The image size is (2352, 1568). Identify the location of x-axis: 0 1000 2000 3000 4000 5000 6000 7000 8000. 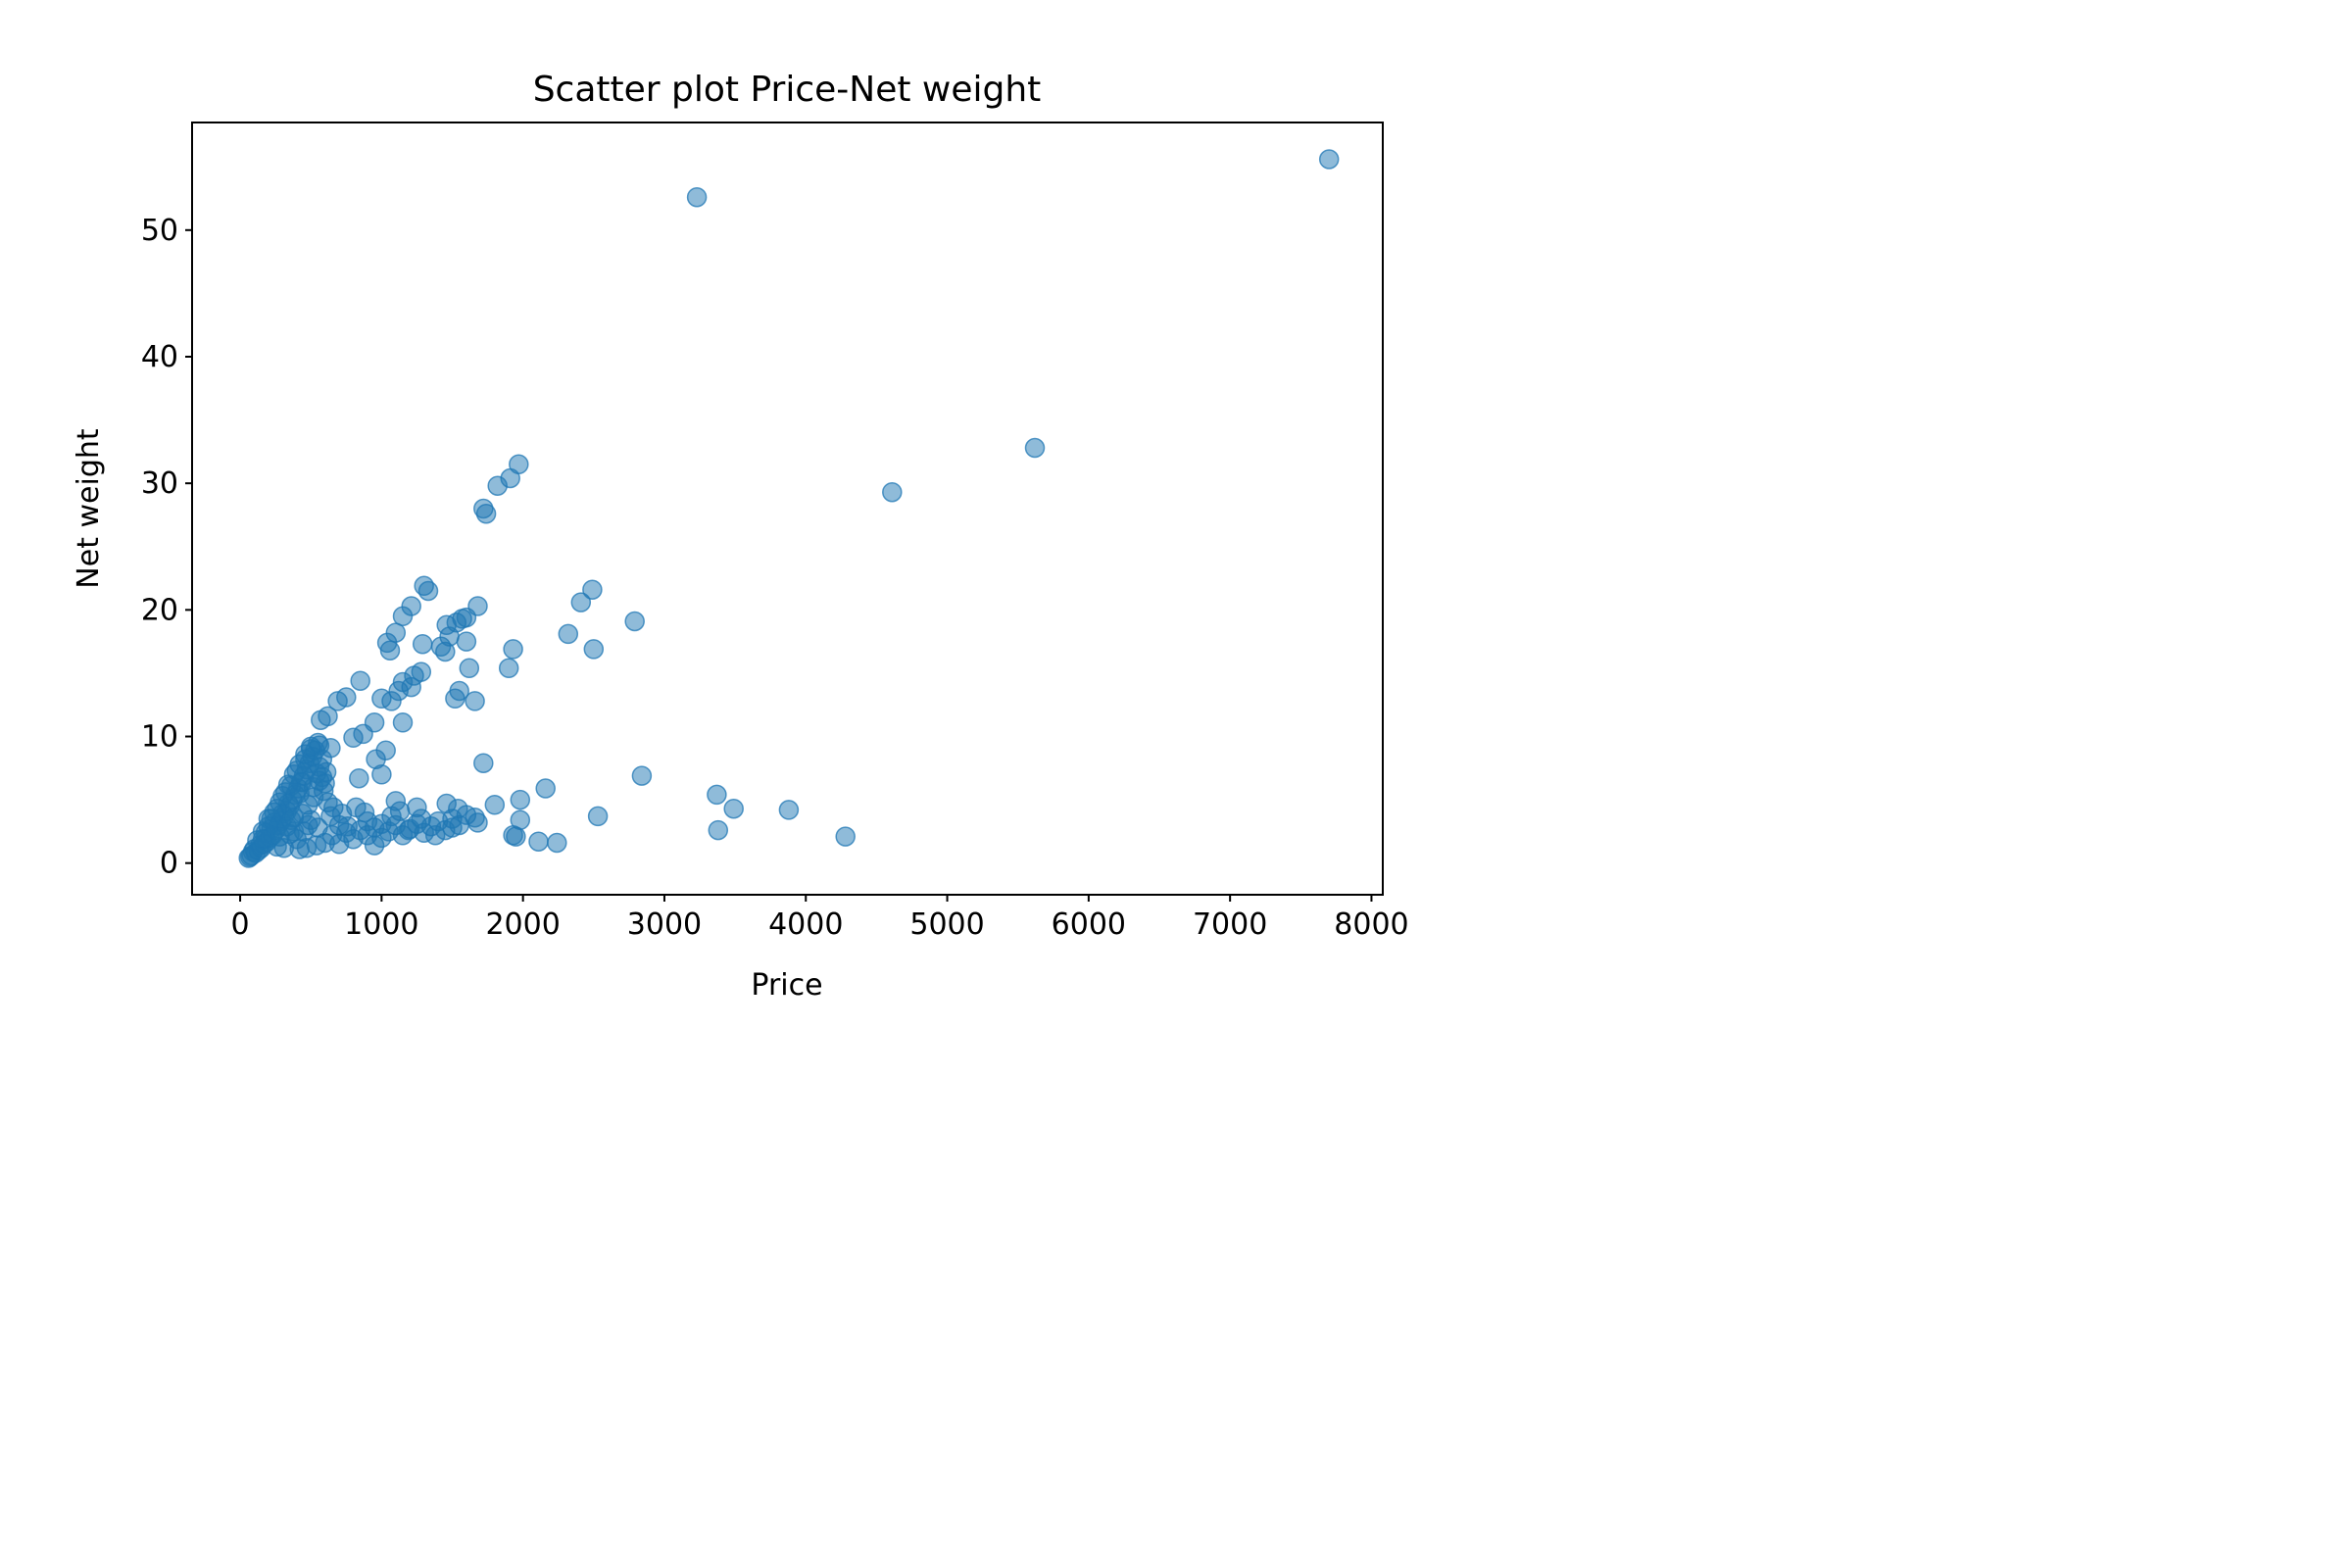
(820, 918).